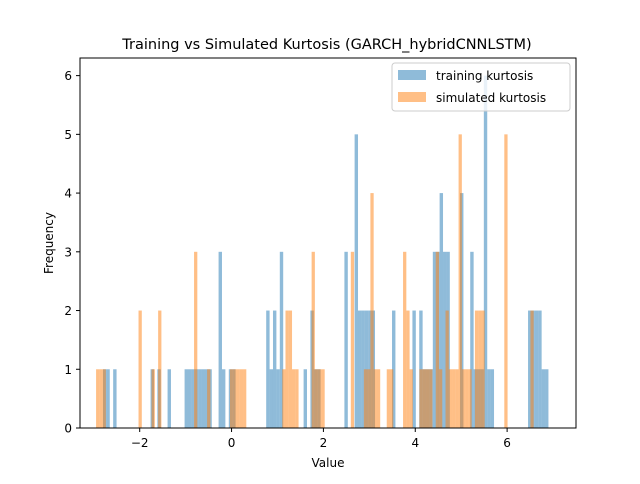  I want to click on y-tick-label: 2, so click(68, 311).